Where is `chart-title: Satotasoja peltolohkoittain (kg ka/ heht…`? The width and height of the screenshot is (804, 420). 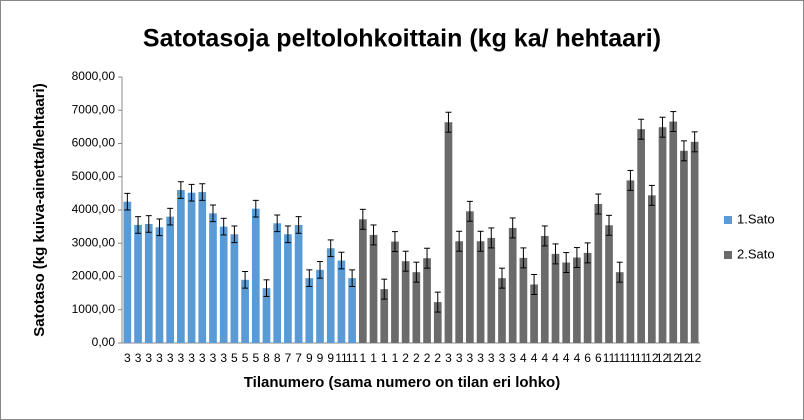
chart-title: Satotasoja peltolohkoittain (kg ka/ heht… is located at coordinates (402, 39).